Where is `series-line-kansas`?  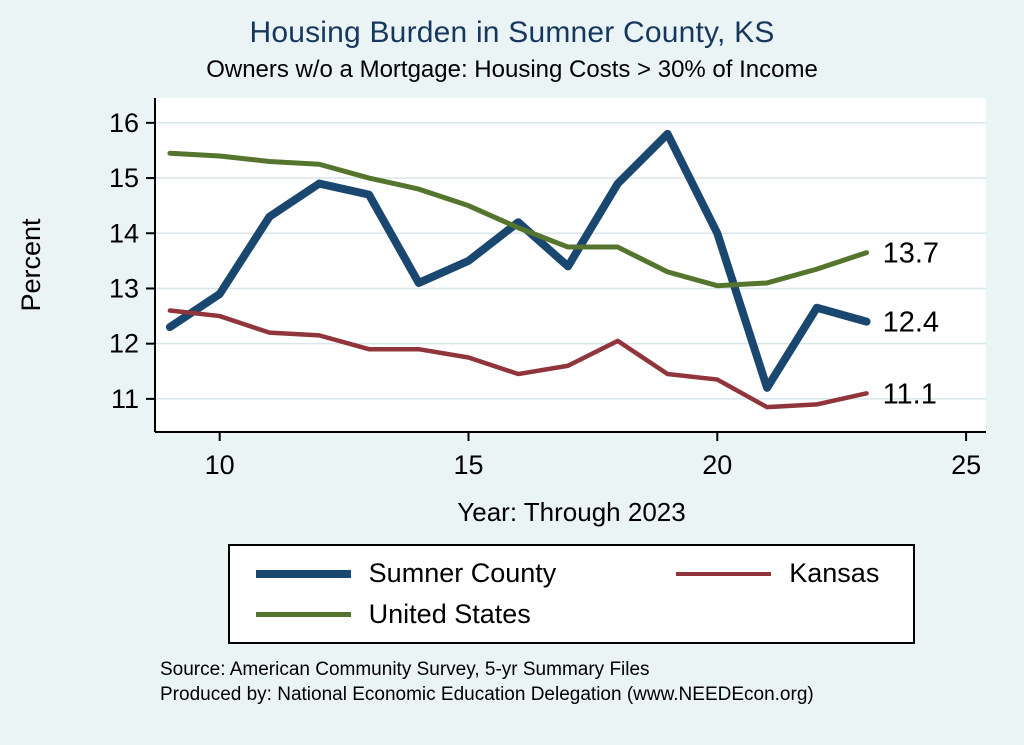
series-line-kansas is located at coordinates (518, 359).